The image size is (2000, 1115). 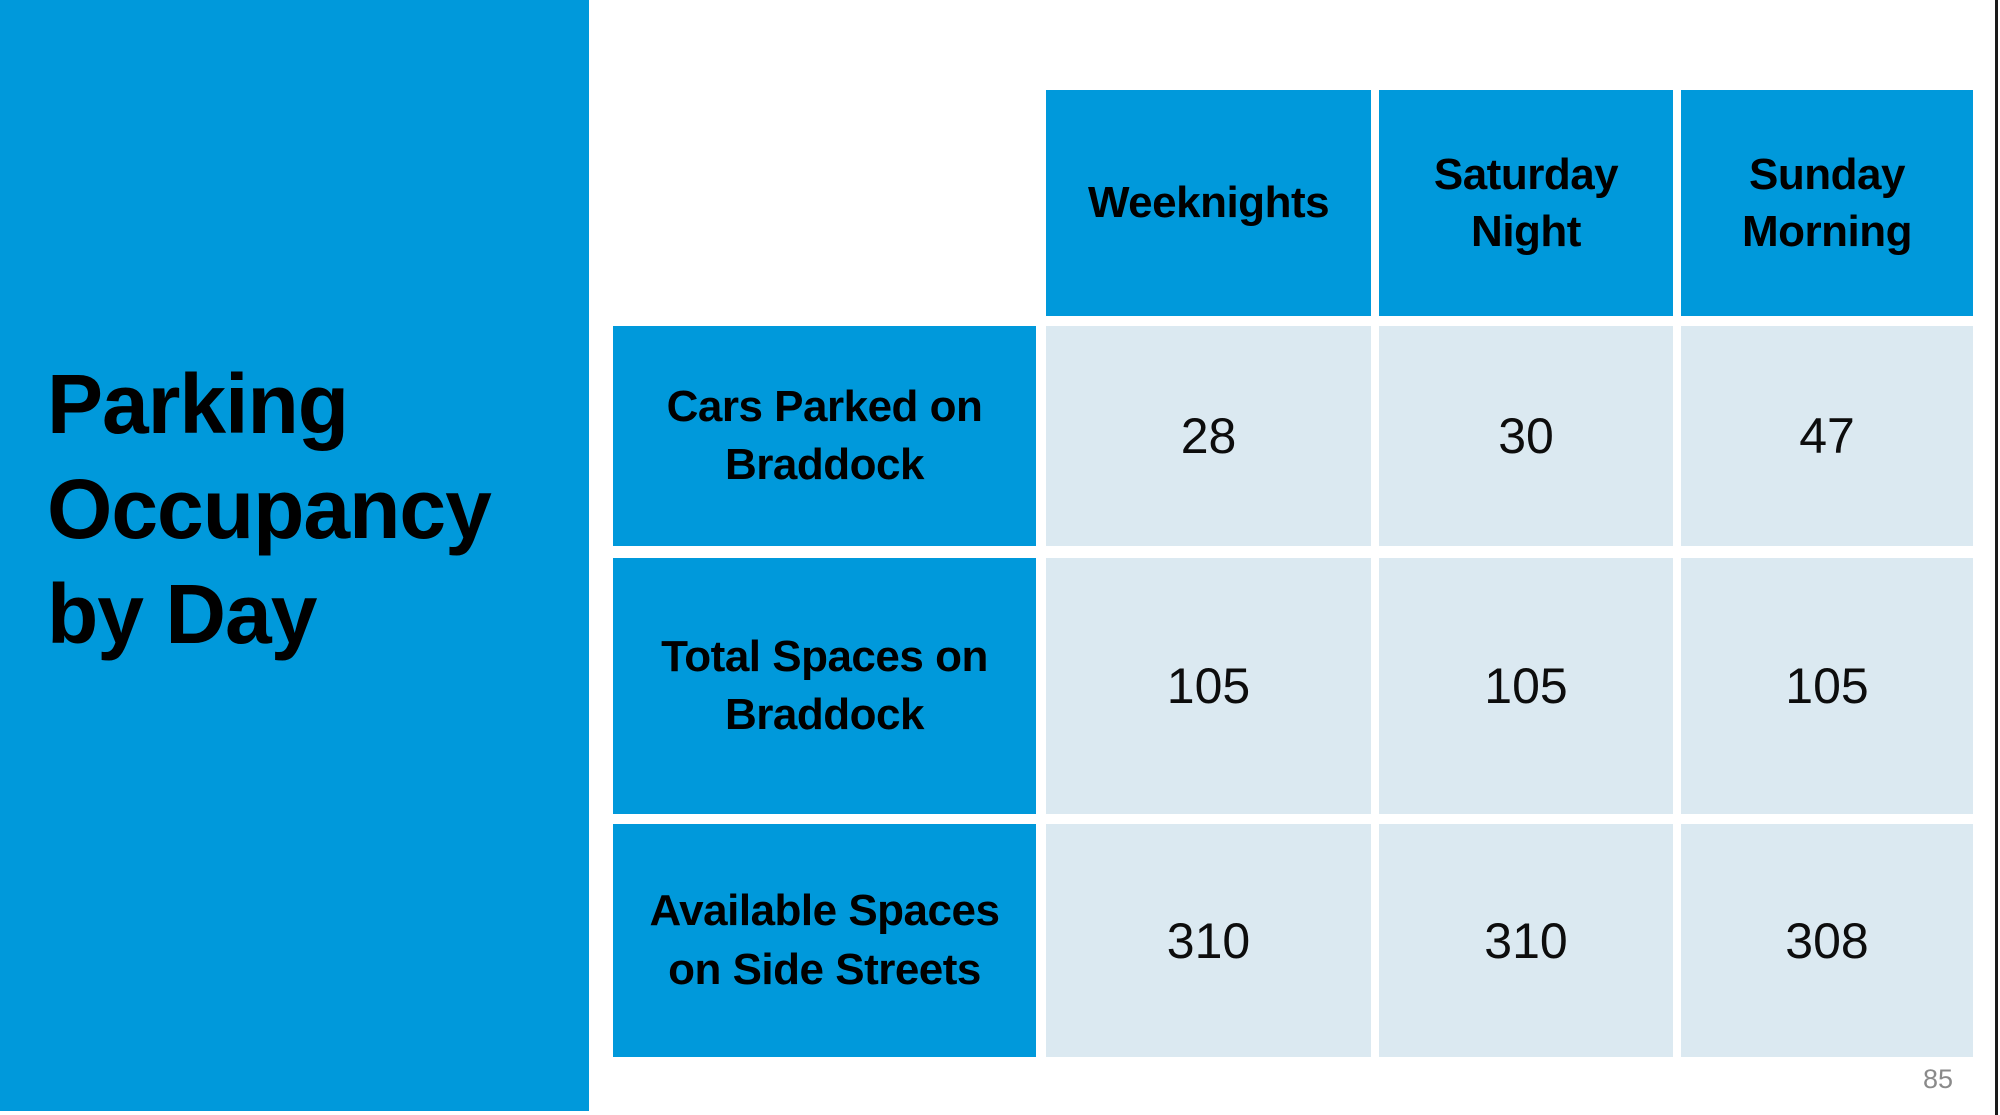 I want to click on value-available-weeknights: 310, so click(x=1208, y=940).